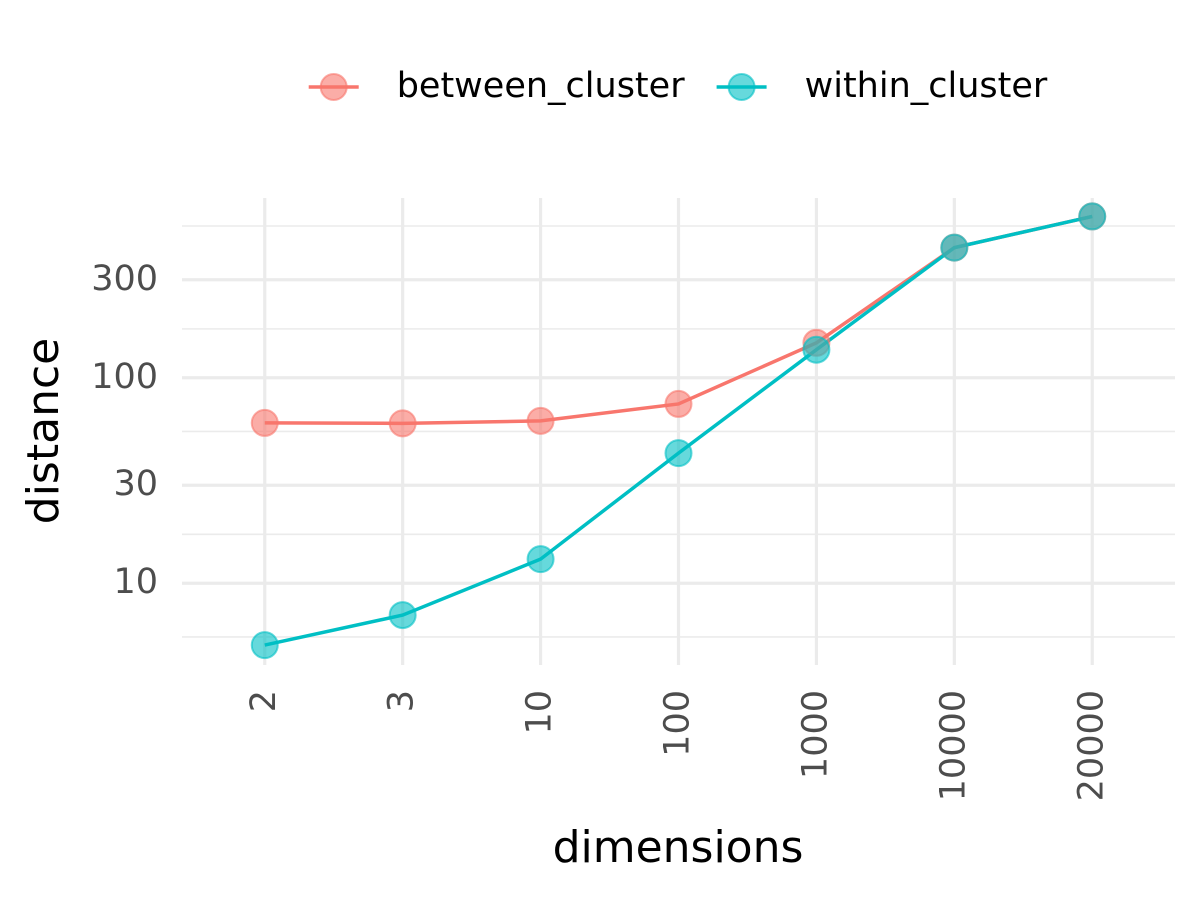 The image size is (1200, 900). What do you see at coordinates (541, 86) in the screenshot?
I see `legend-label: between_cluster` at bounding box center [541, 86].